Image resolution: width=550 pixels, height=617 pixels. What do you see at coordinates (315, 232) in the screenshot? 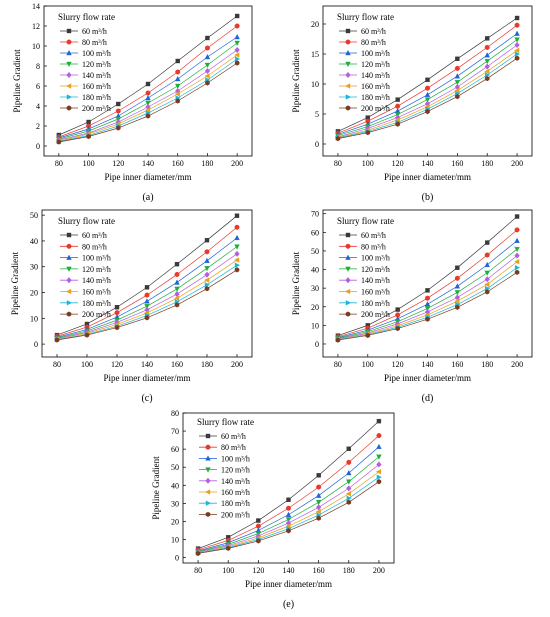
I see `y-tick-label: 60` at bounding box center [315, 232].